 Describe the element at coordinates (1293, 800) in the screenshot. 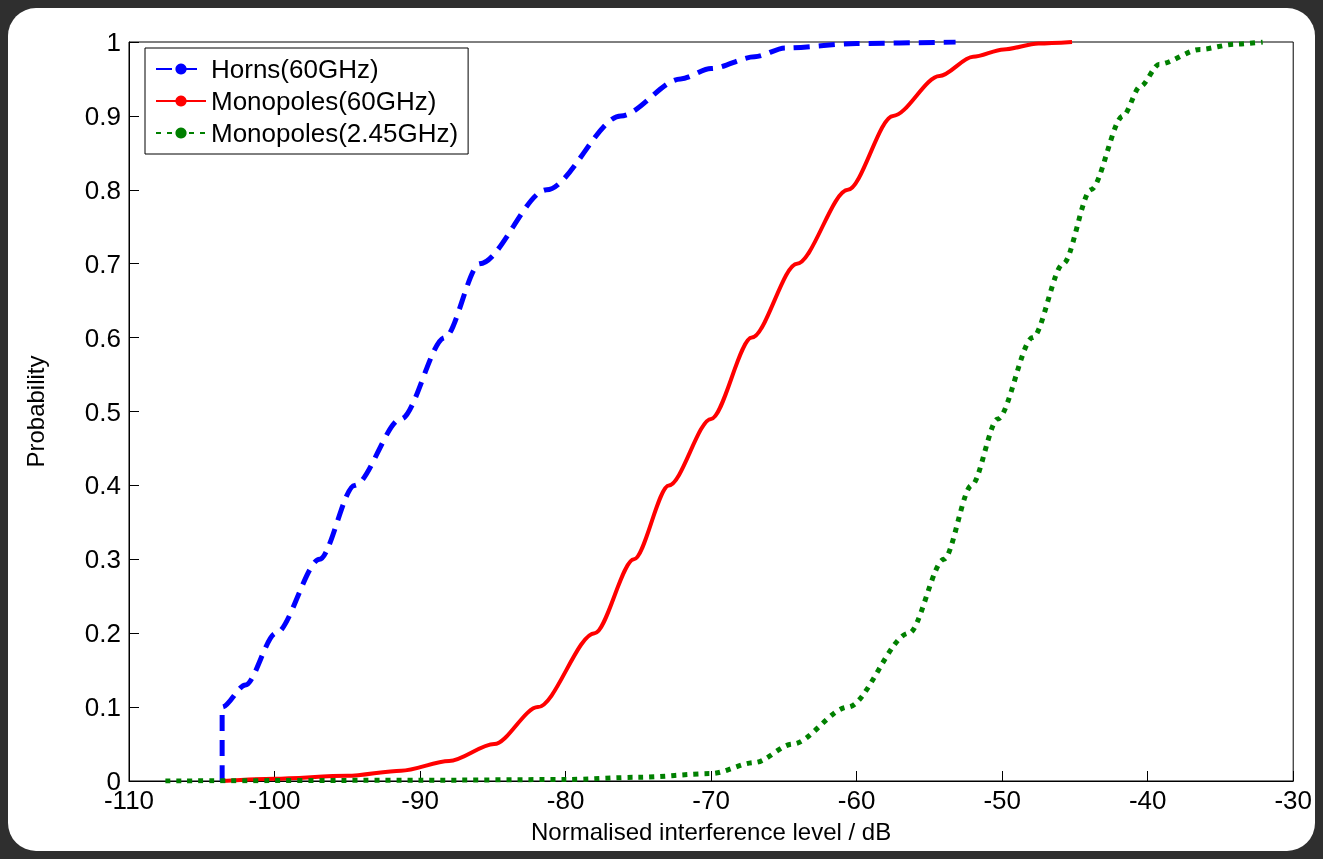

I see `x-tick-label: -30` at that location.